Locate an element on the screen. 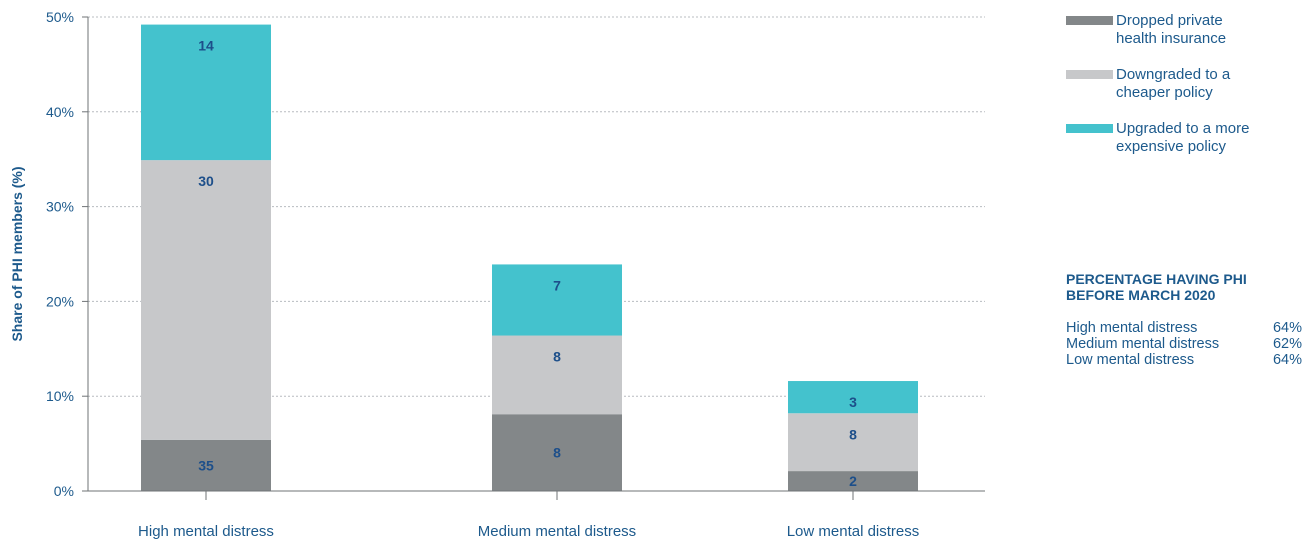  x-tick-label: Low mental distress is located at coordinates (853, 531).